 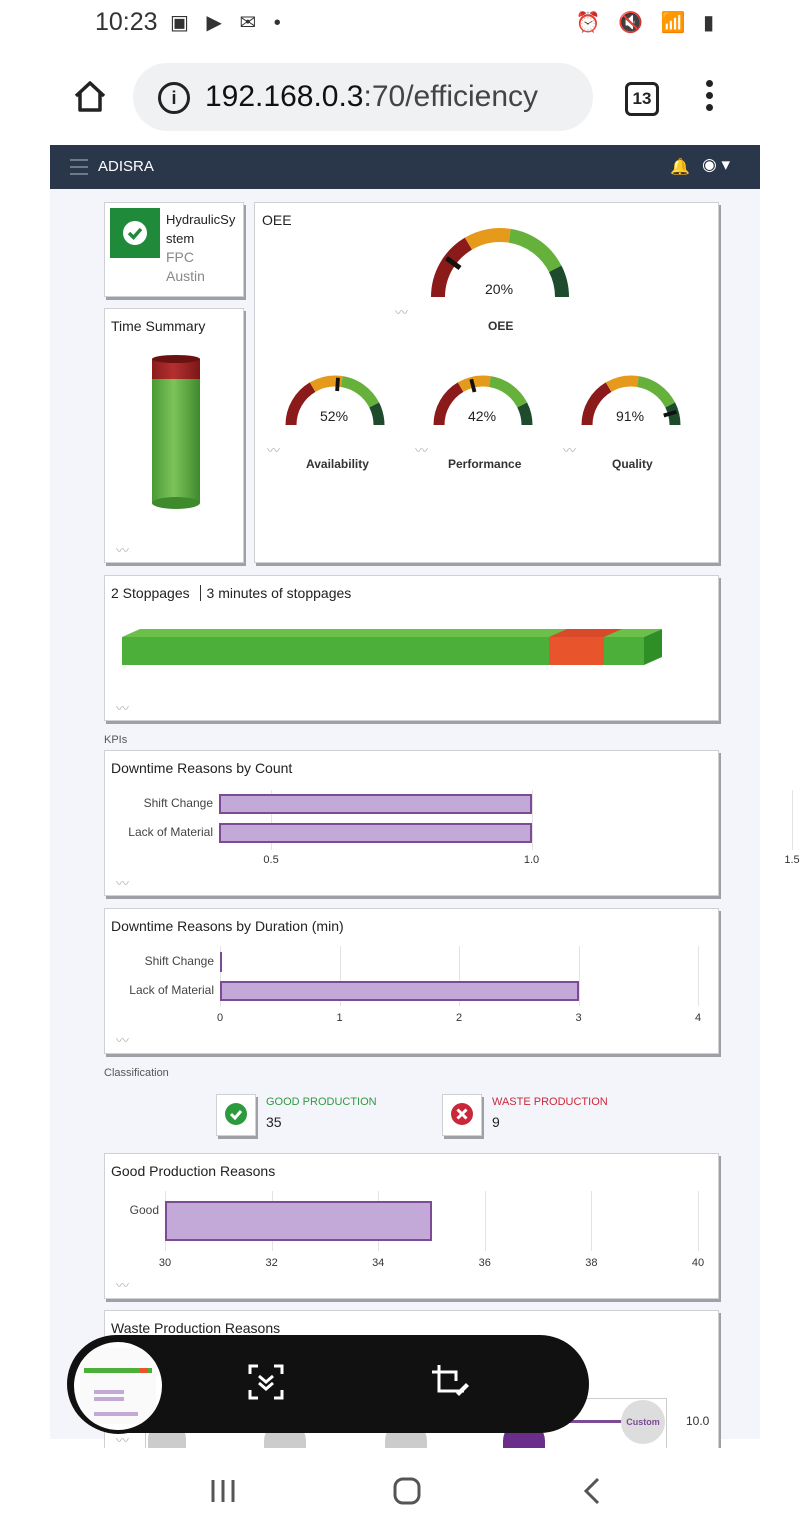 I want to click on good-production-label: GOOD PRODUCTION, so click(x=321, y=1102).